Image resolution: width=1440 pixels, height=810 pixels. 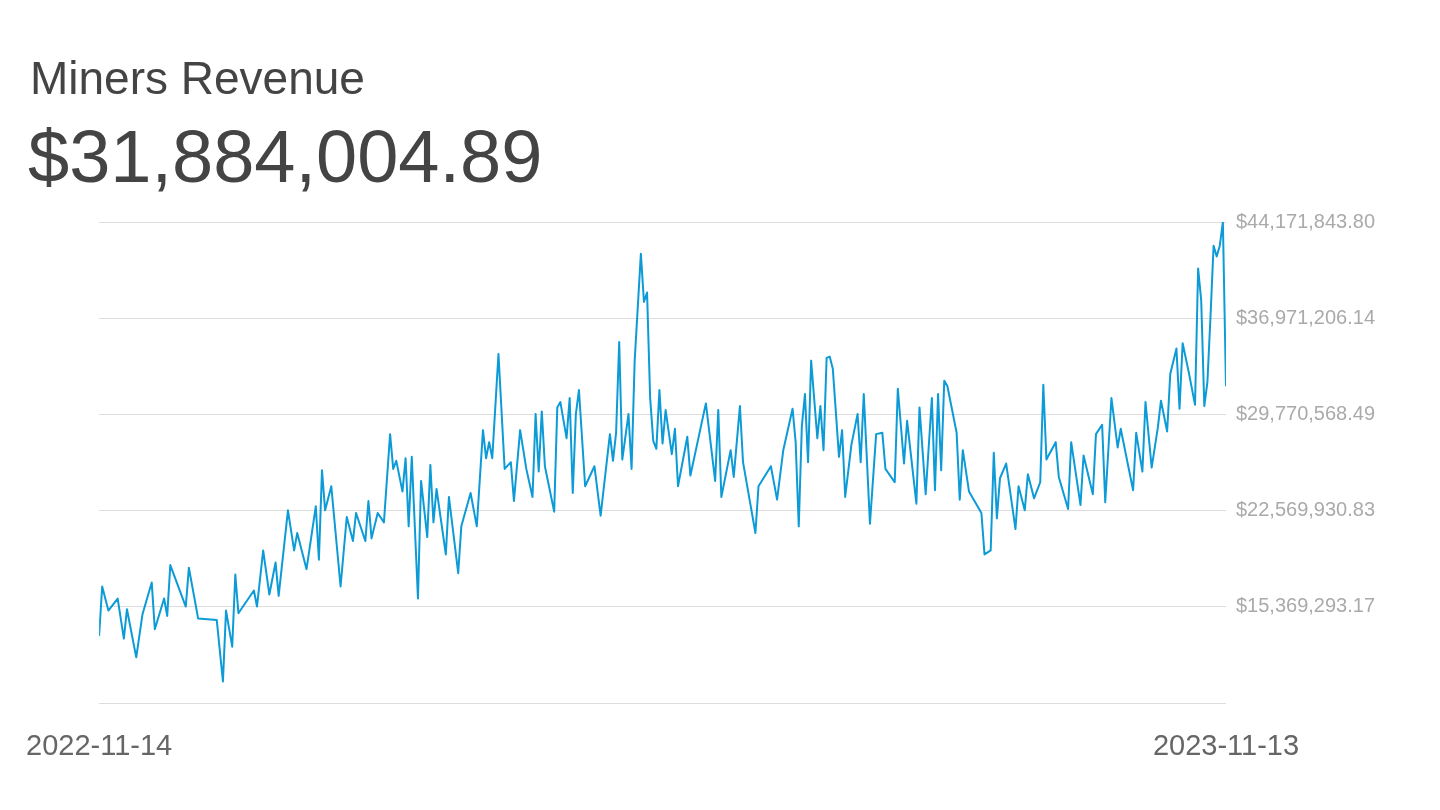 What do you see at coordinates (1226, 744) in the screenshot?
I see `x-tick-label: 2023-11-13` at bounding box center [1226, 744].